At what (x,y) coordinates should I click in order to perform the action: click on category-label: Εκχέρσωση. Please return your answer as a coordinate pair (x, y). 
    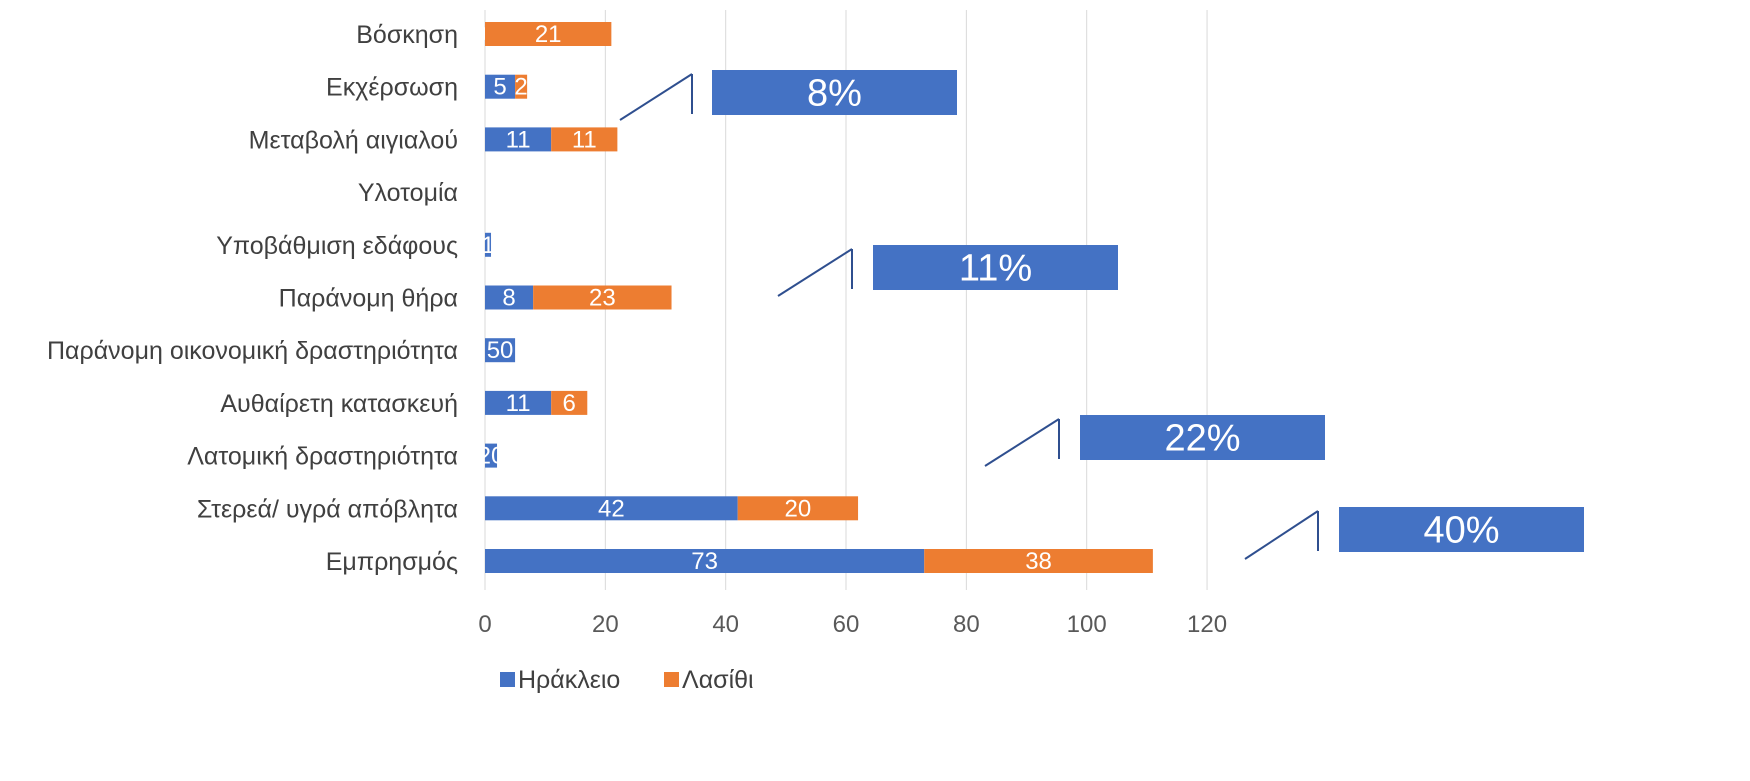
    Looking at the image, I should click on (392, 88).